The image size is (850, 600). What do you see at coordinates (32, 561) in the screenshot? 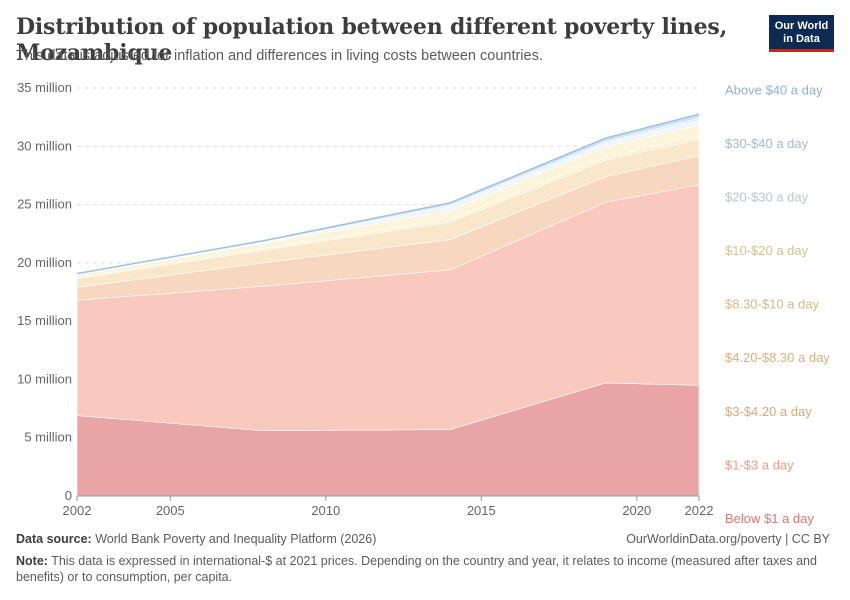
I see `note-label: Note:` at bounding box center [32, 561].